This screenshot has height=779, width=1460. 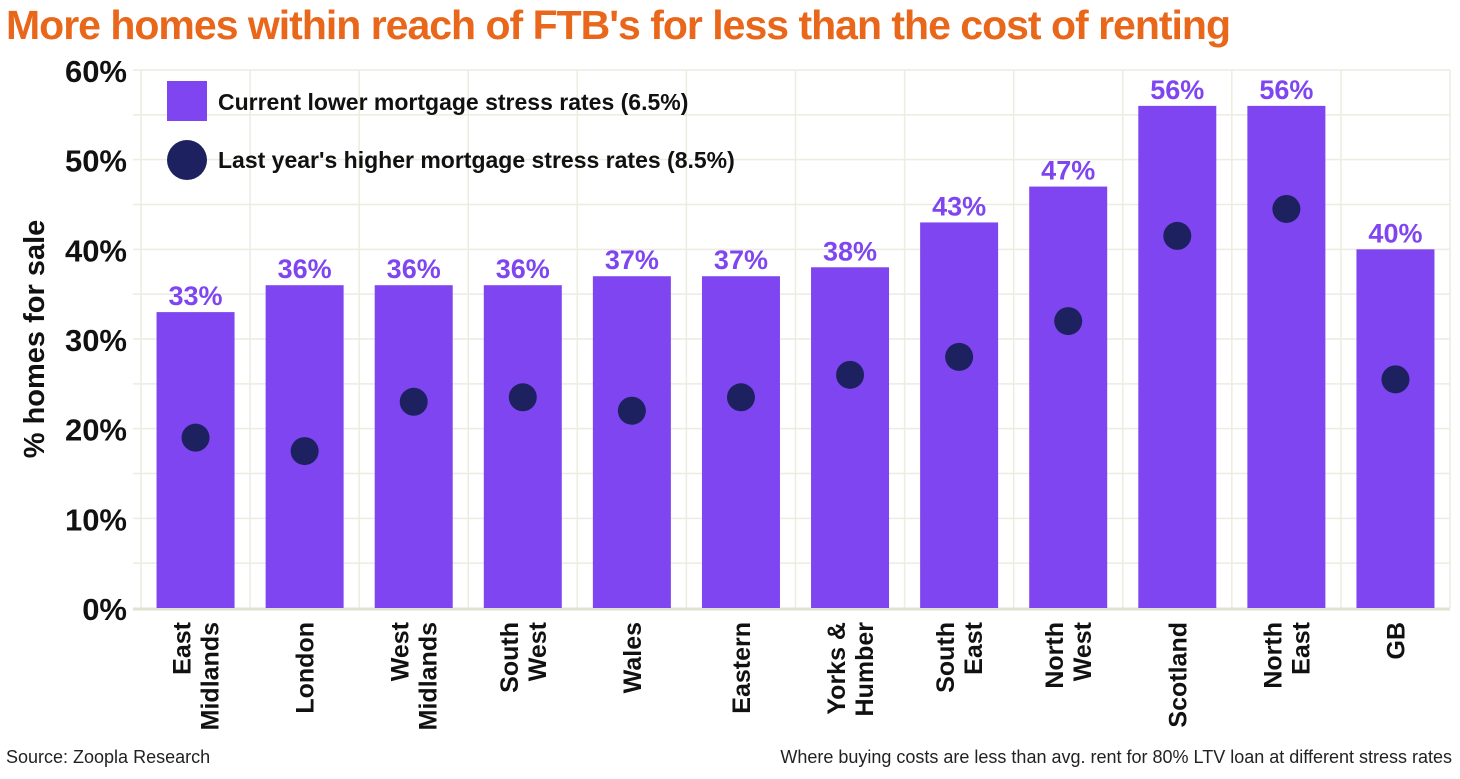 What do you see at coordinates (35, 339) in the screenshot?
I see `y-axis-label: % homes for sale` at bounding box center [35, 339].